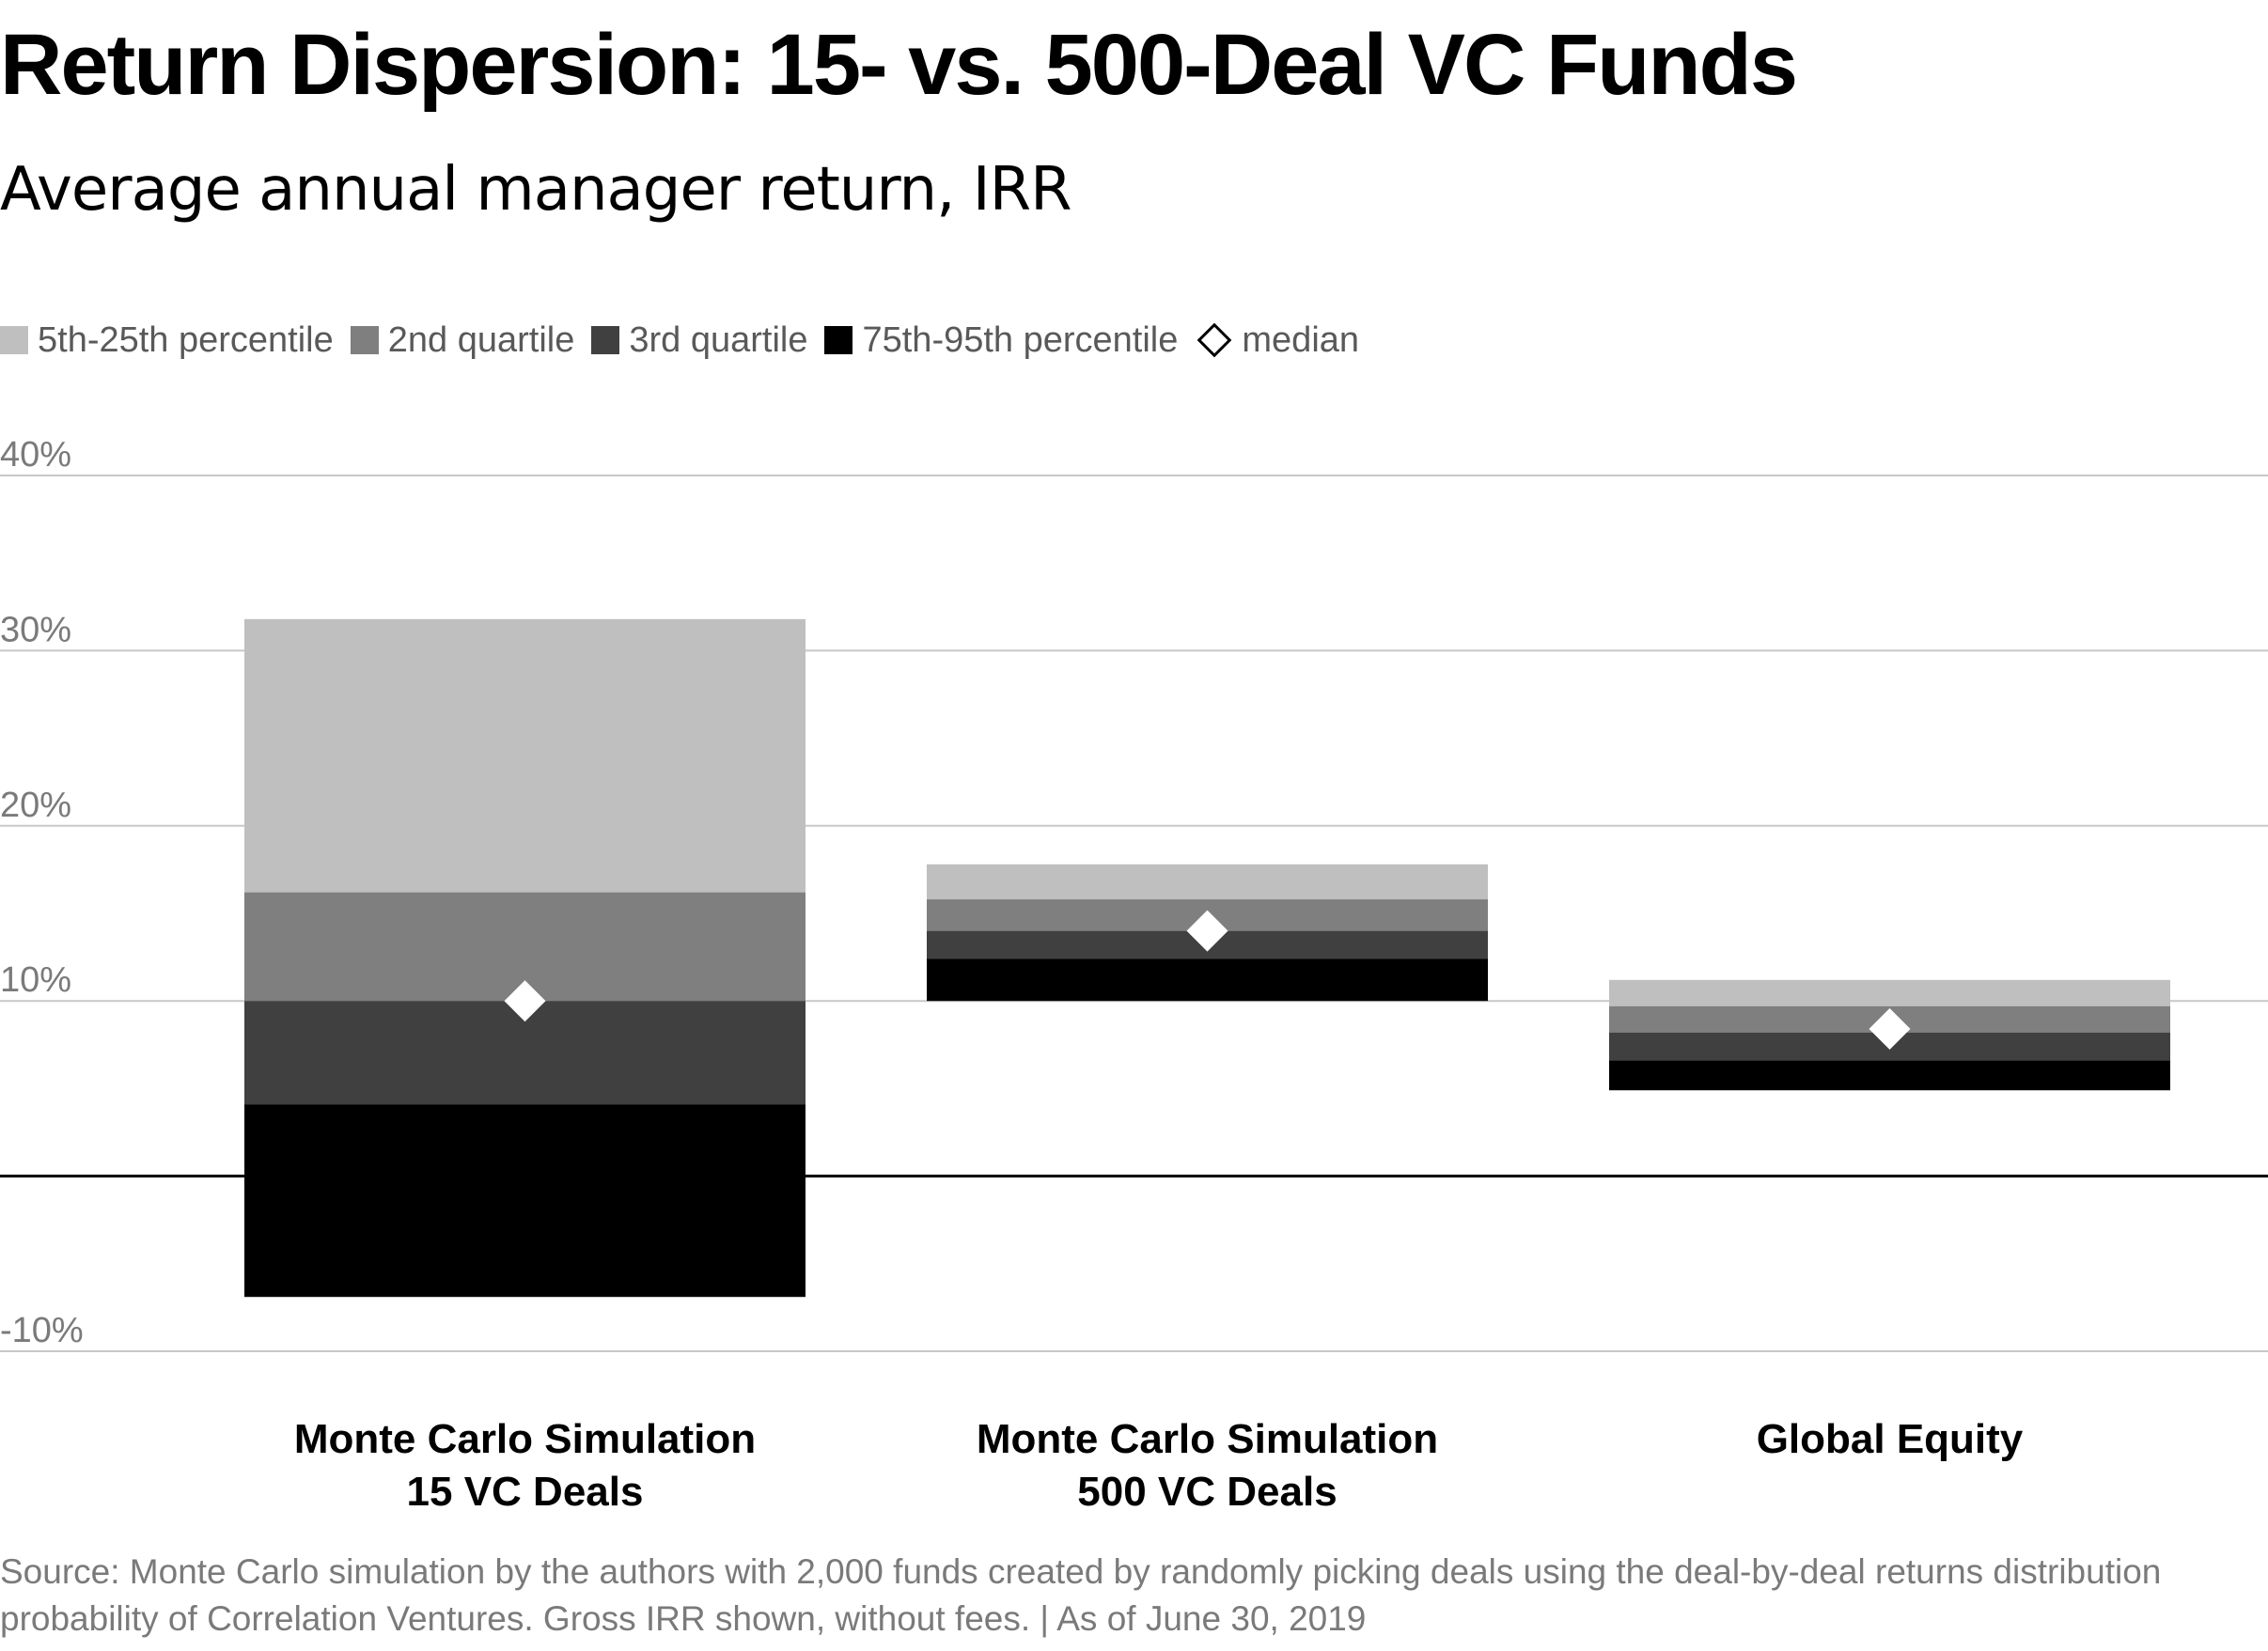 The height and width of the screenshot is (1651, 2268). I want to click on chart-subtitle: Average annual manager return, IRR, so click(536, 190).